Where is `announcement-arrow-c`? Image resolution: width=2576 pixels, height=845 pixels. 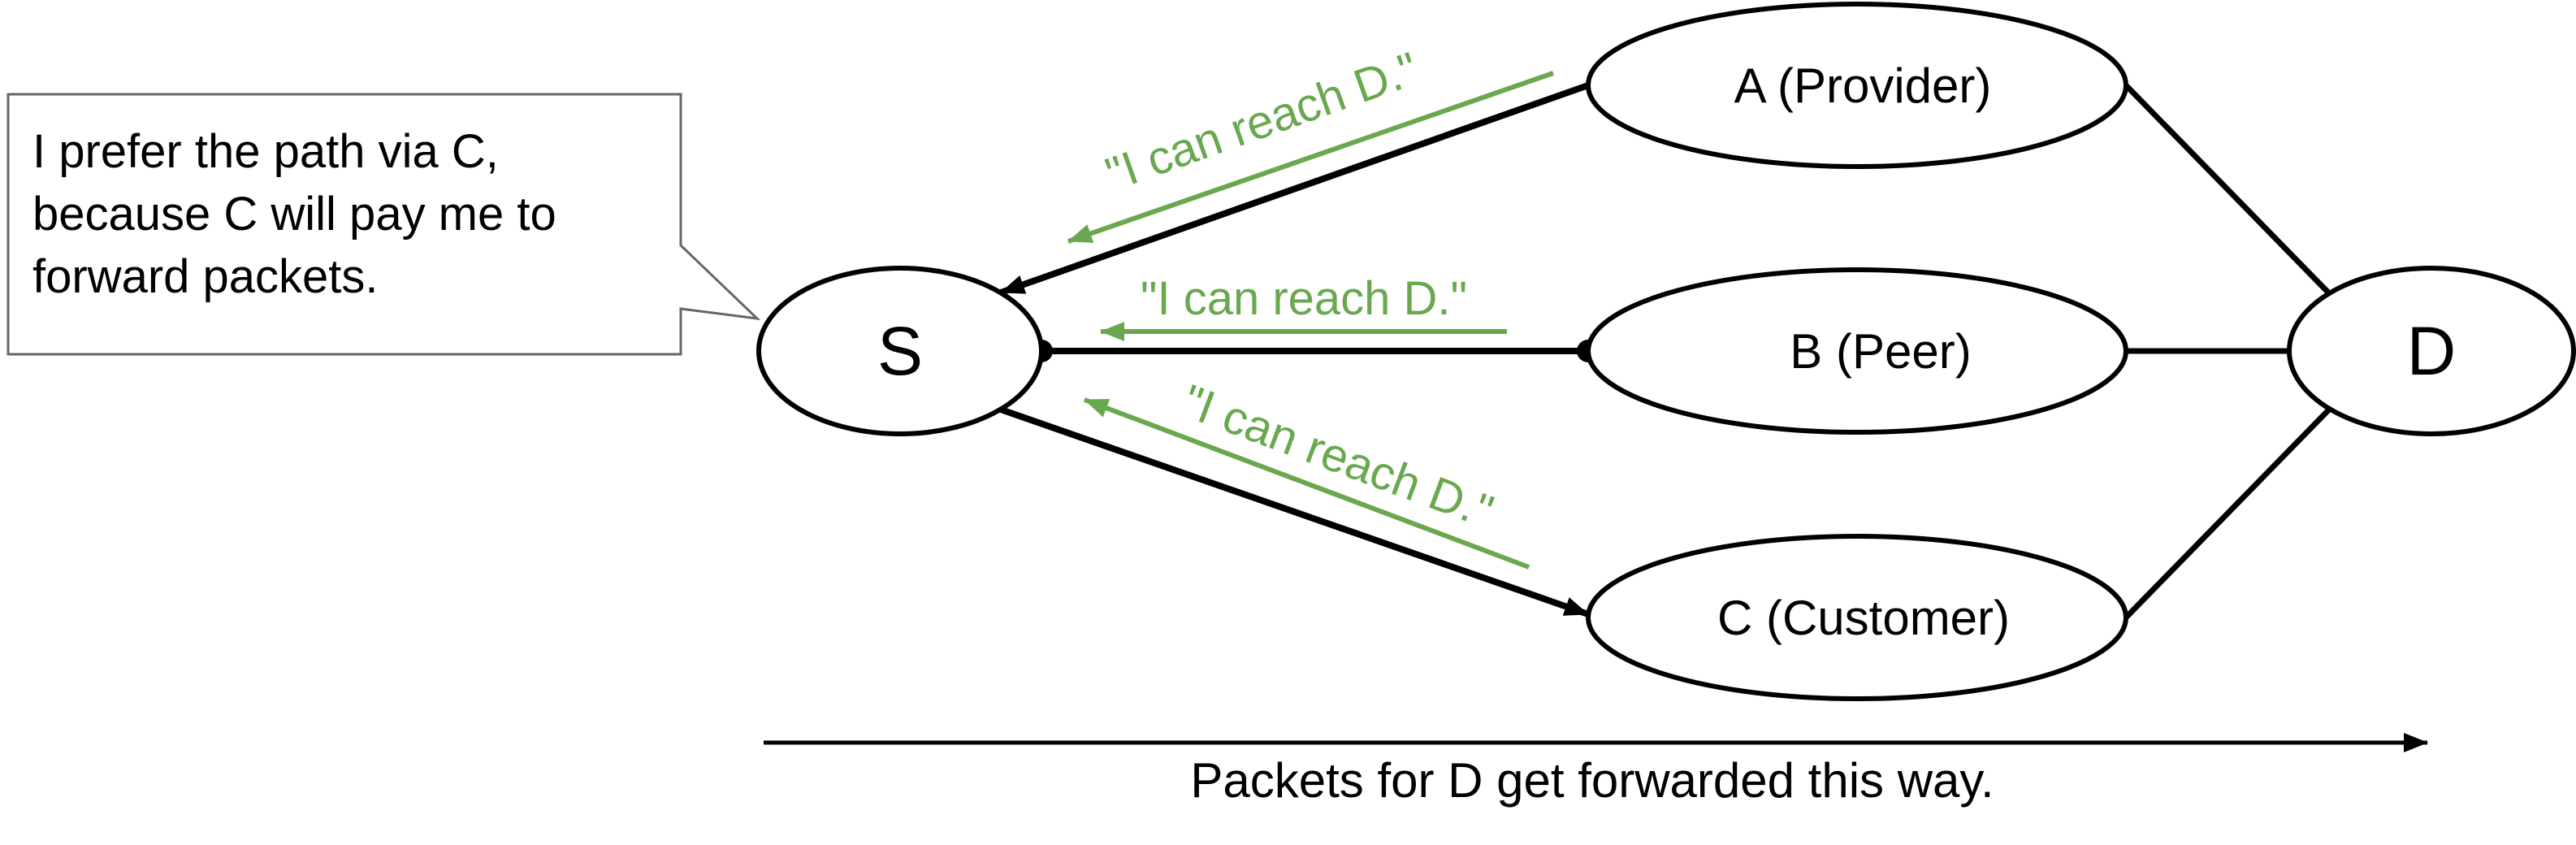 announcement-arrow-c is located at coordinates (1306, 483).